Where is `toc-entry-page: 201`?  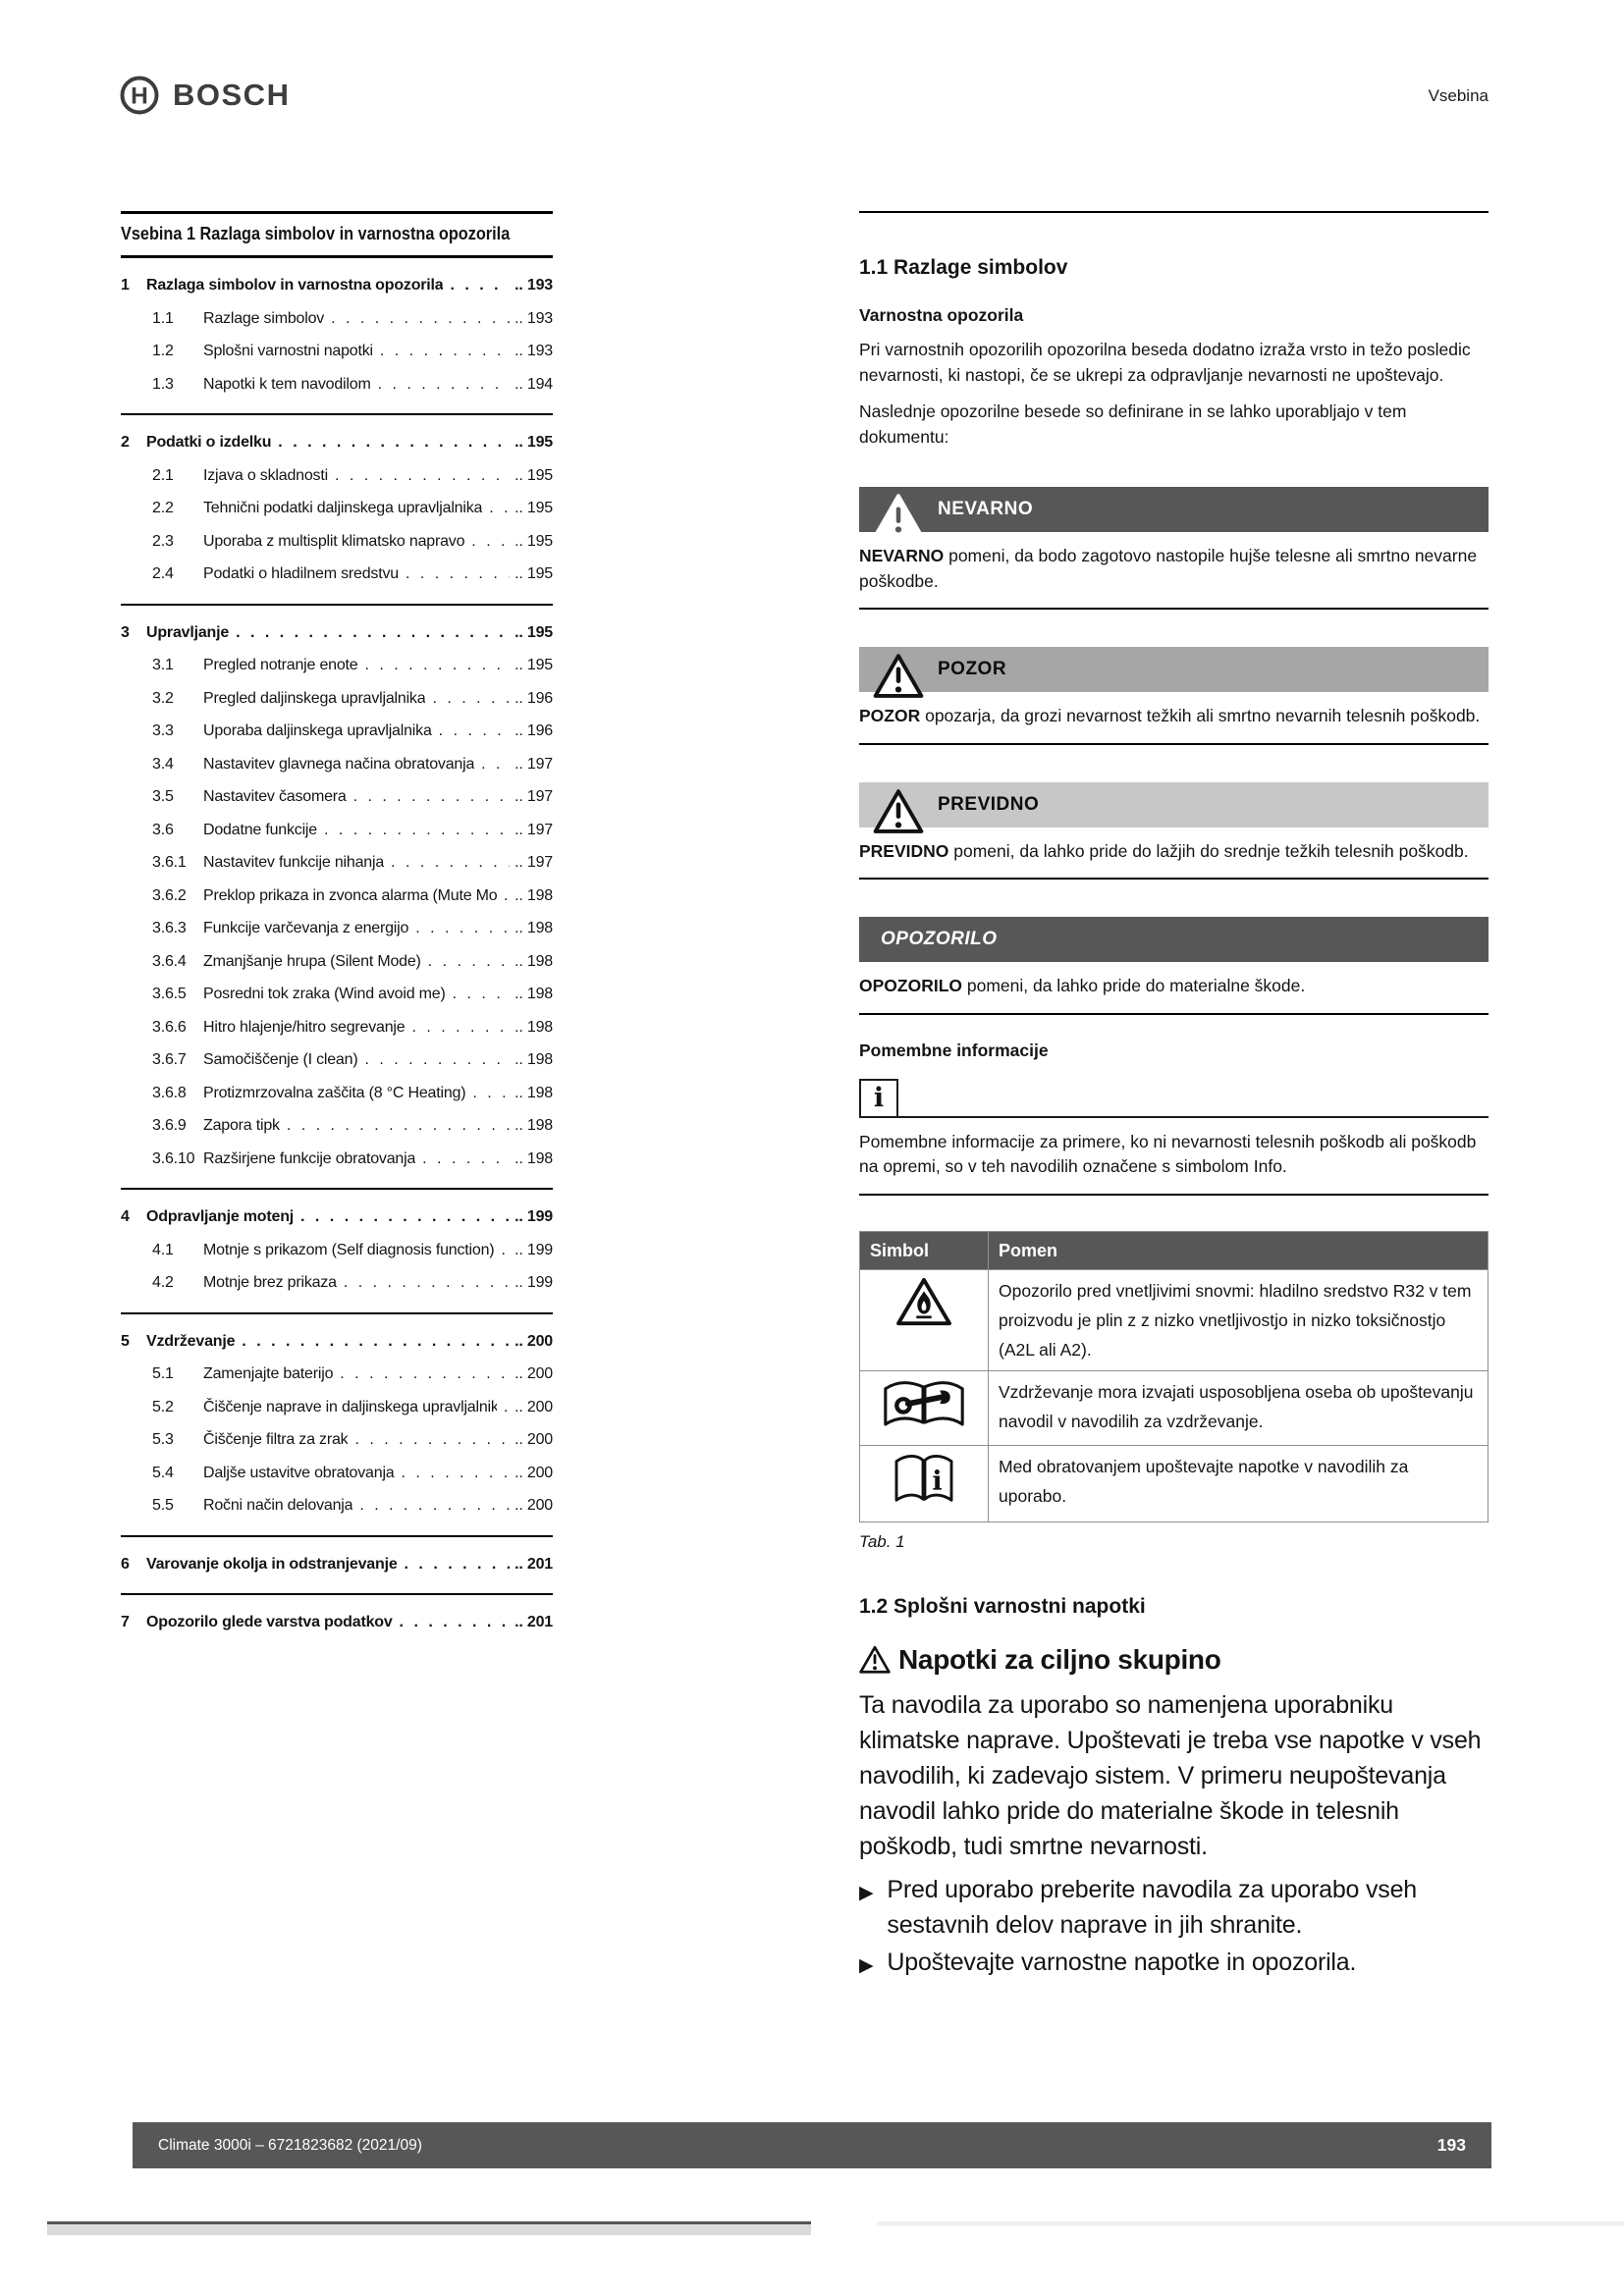 toc-entry-page: 201 is located at coordinates (533, 1565).